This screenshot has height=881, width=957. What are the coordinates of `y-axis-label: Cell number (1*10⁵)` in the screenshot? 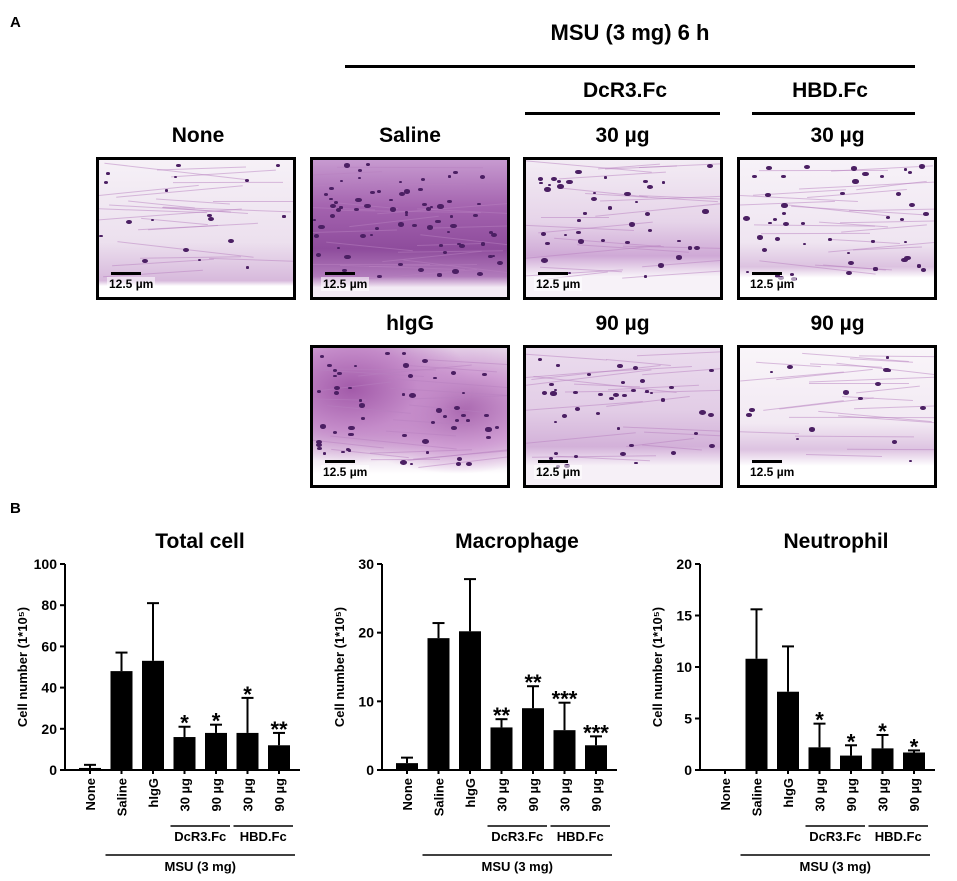 It's located at (22, 667).